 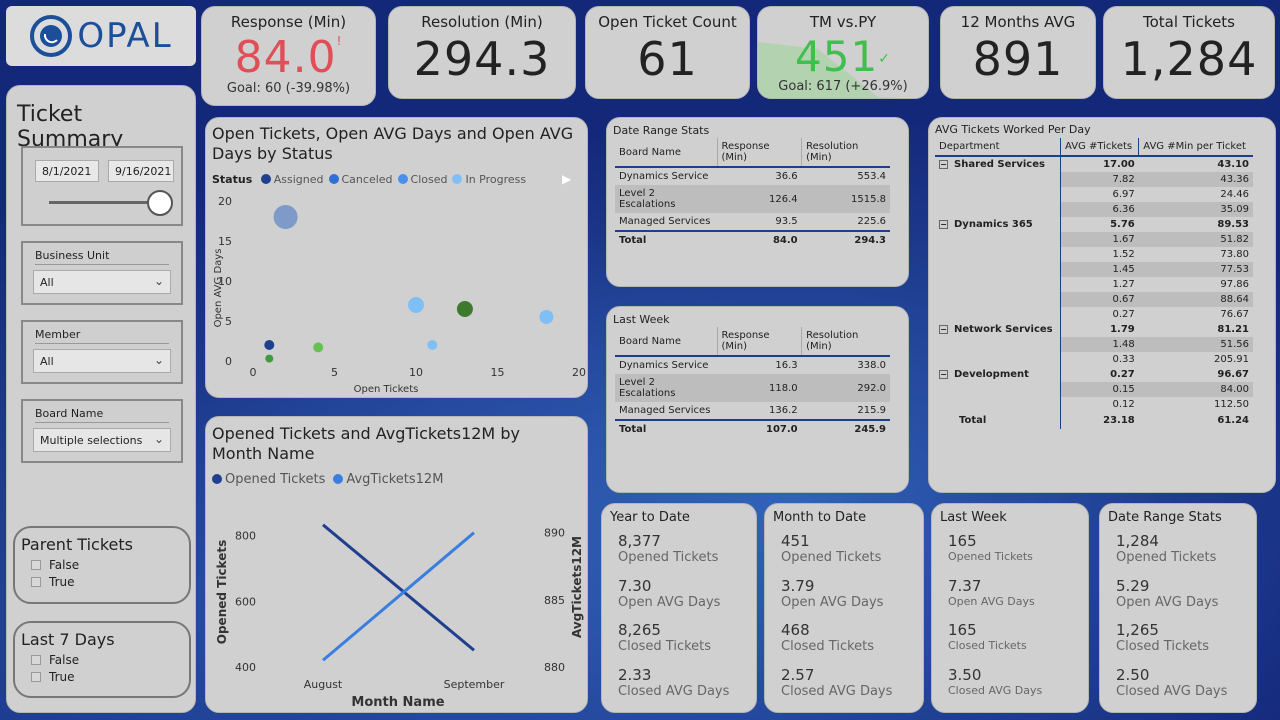 What do you see at coordinates (1099, 299) in the screenshot?
I see `avg-tickets-cell: 0.67` at bounding box center [1099, 299].